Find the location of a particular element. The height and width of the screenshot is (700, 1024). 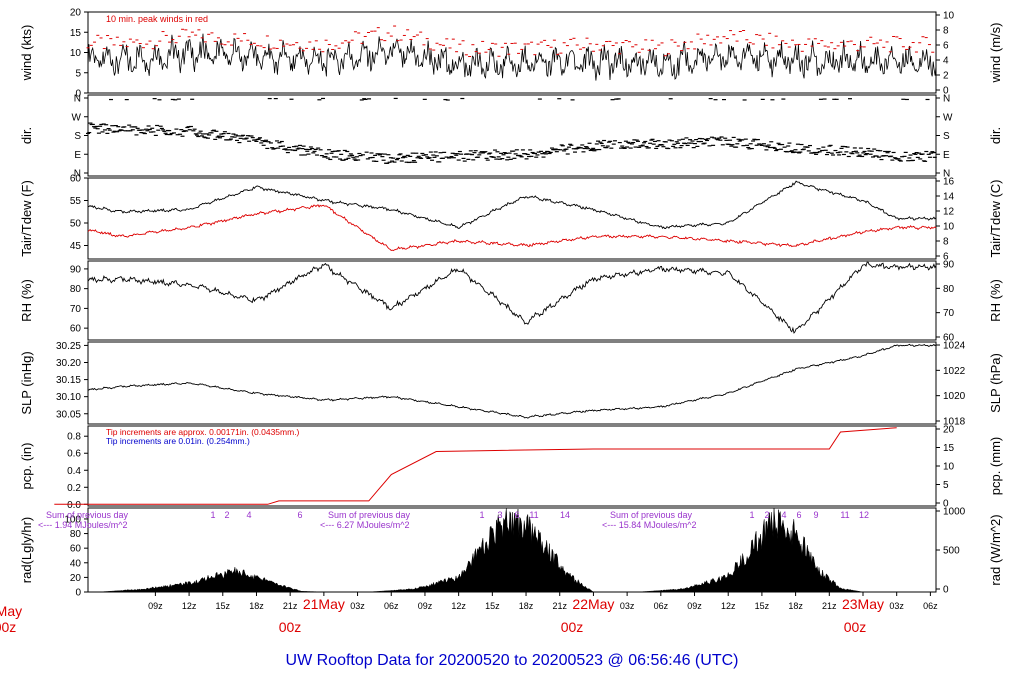

ytick-label: 30.10 is located at coordinates (68, 397).